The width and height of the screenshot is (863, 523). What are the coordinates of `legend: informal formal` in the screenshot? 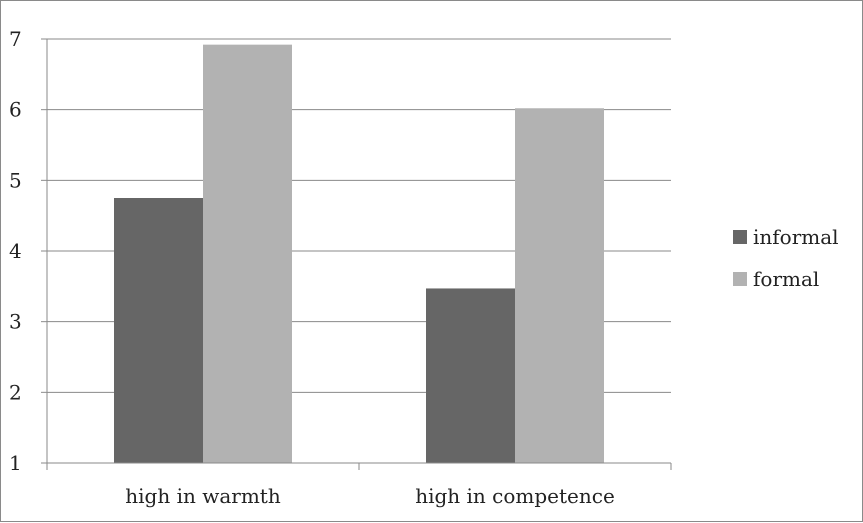 It's located at (786, 258).